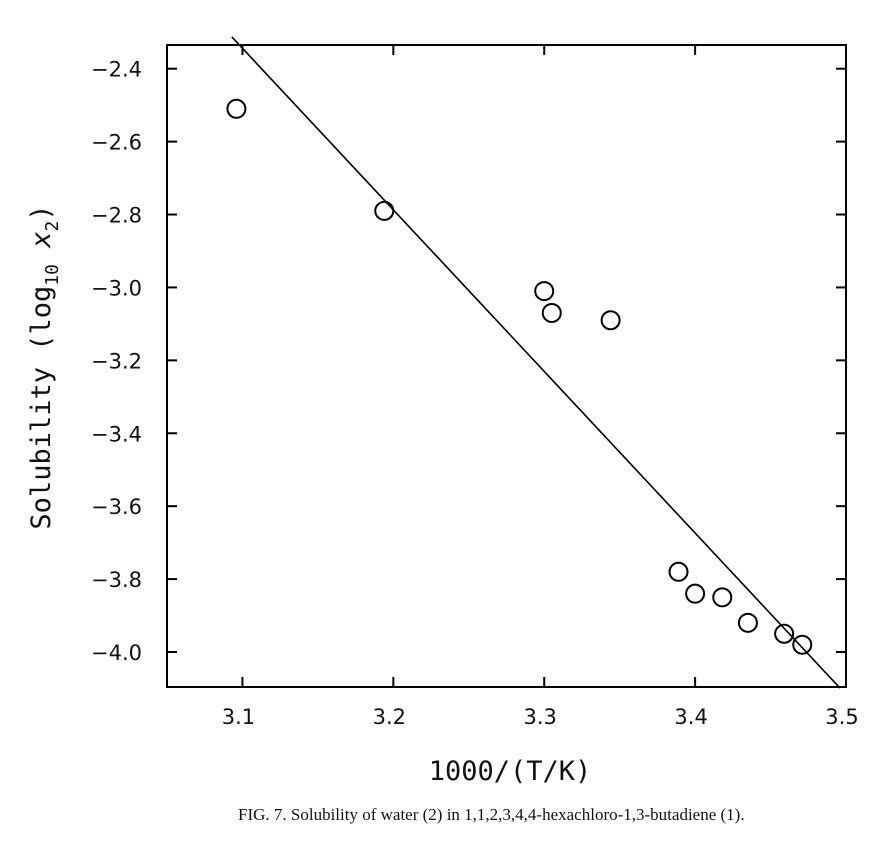 The height and width of the screenshot is (844, 895). I want to click on y-axis-title-var: x, so click(41, 248).